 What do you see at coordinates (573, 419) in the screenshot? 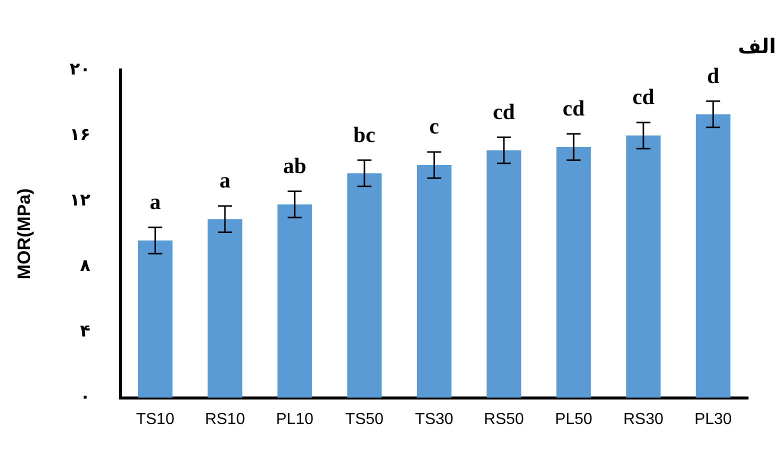
I see `x-tick-label: PL50` at bounding box center [573, 419].